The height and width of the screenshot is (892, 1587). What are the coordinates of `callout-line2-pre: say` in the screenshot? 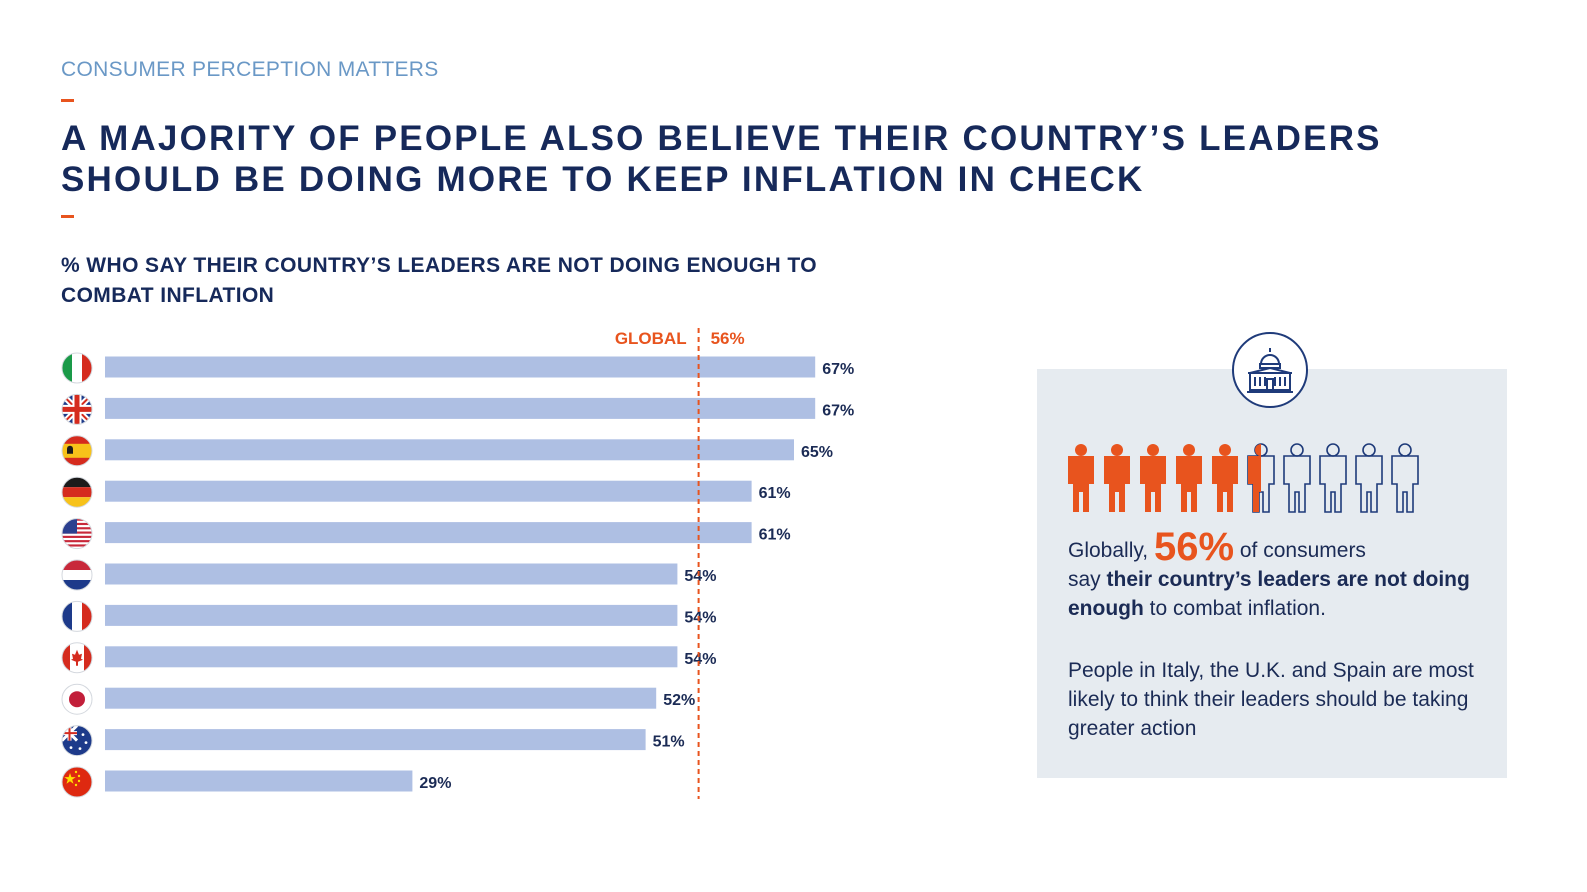 It's located at (1087, 579).